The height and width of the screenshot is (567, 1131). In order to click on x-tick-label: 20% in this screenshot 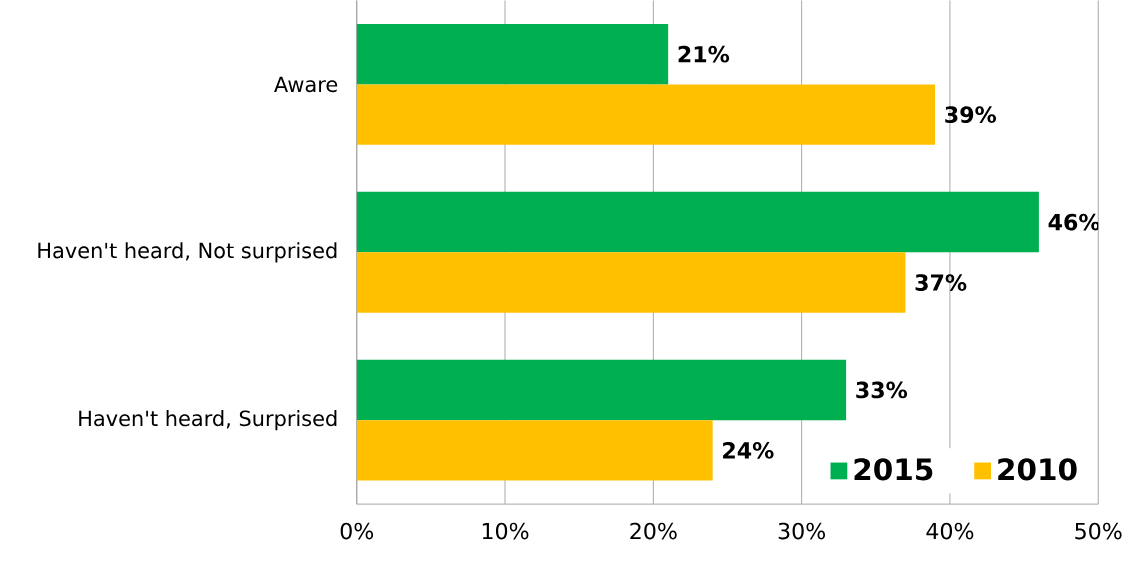, I will do `click(653, 531)`.